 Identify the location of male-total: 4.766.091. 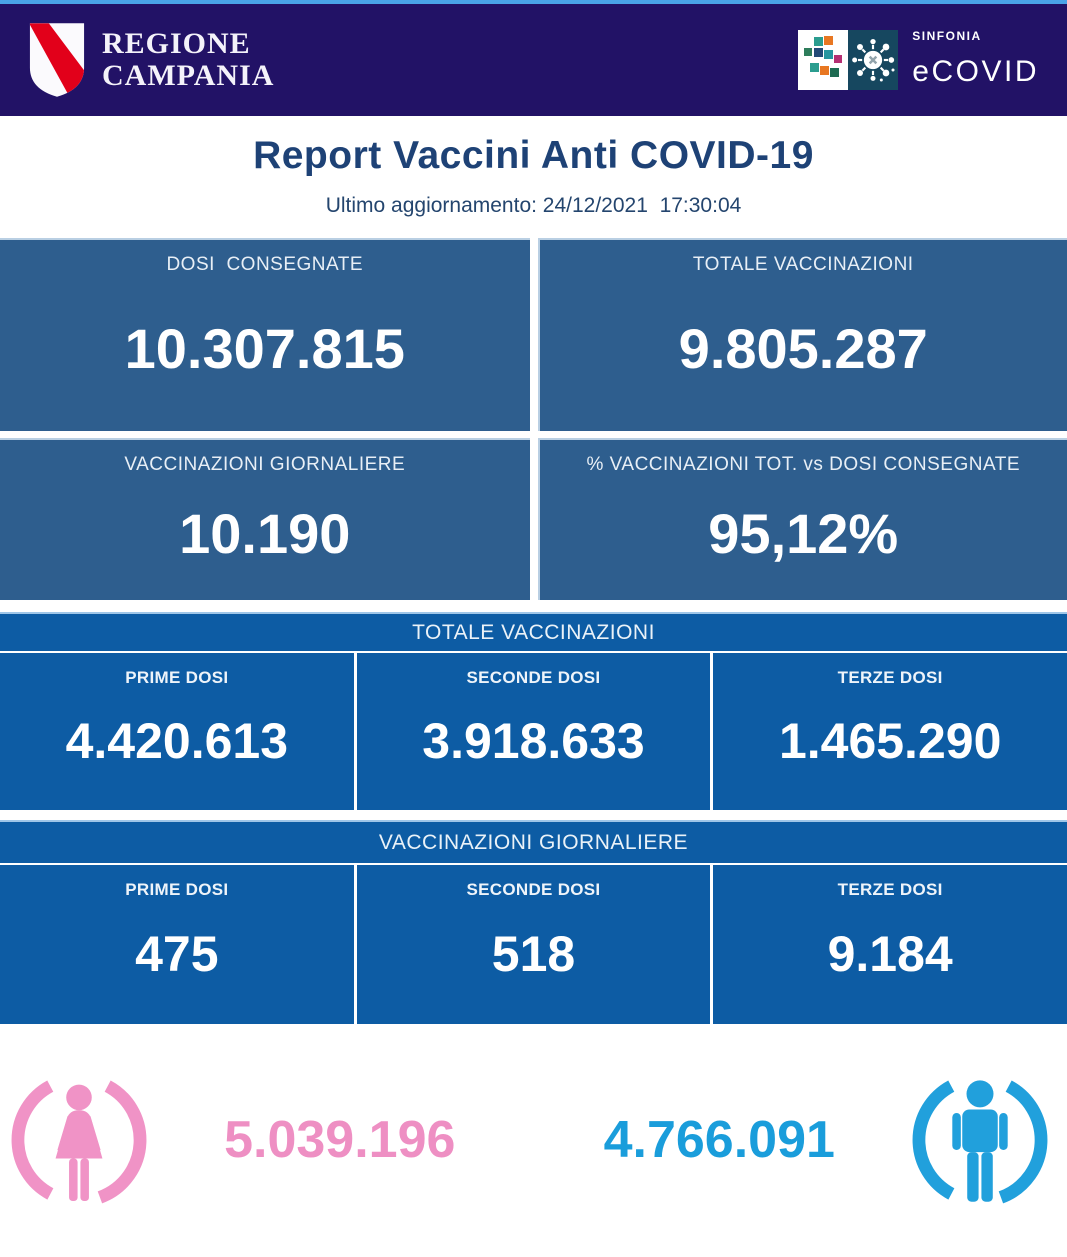
(719, 1140).